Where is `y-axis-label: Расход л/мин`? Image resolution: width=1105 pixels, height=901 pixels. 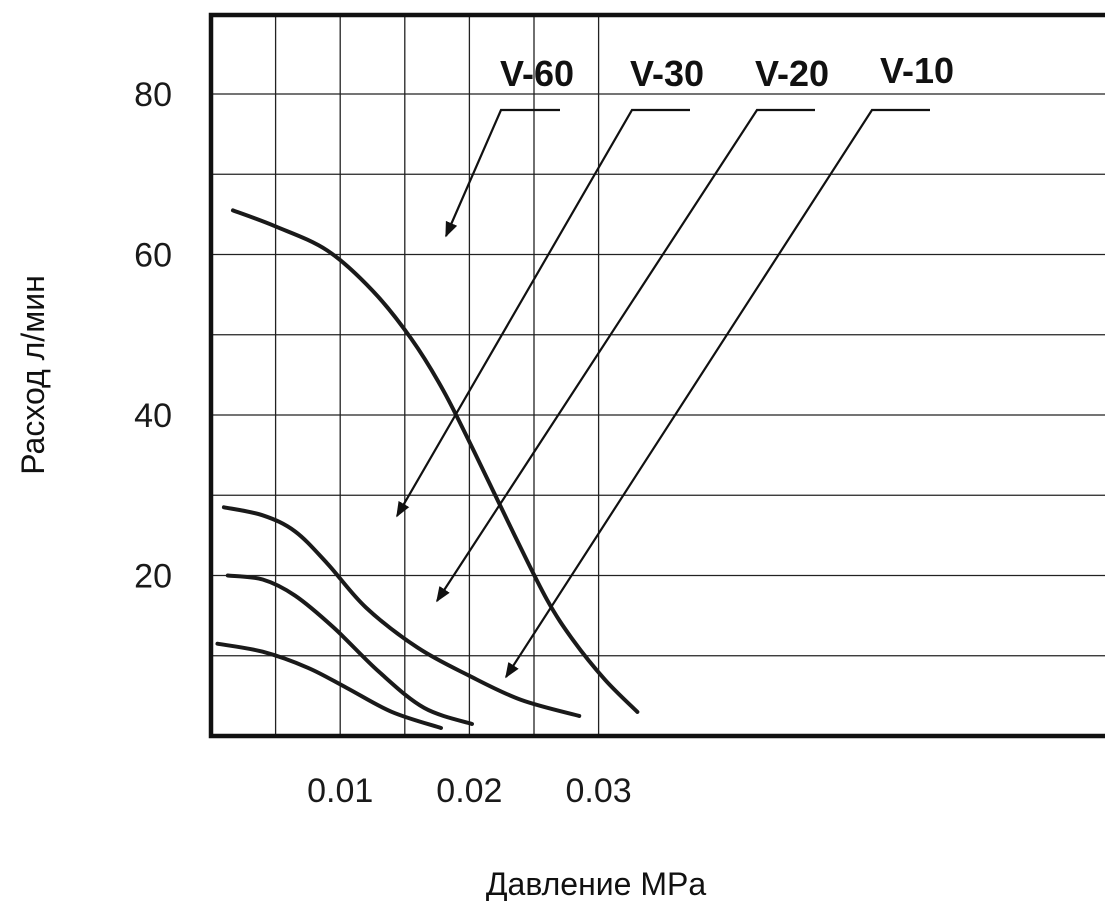
y-axis-label: Расход л/мин is located at coordinates (33, 374).